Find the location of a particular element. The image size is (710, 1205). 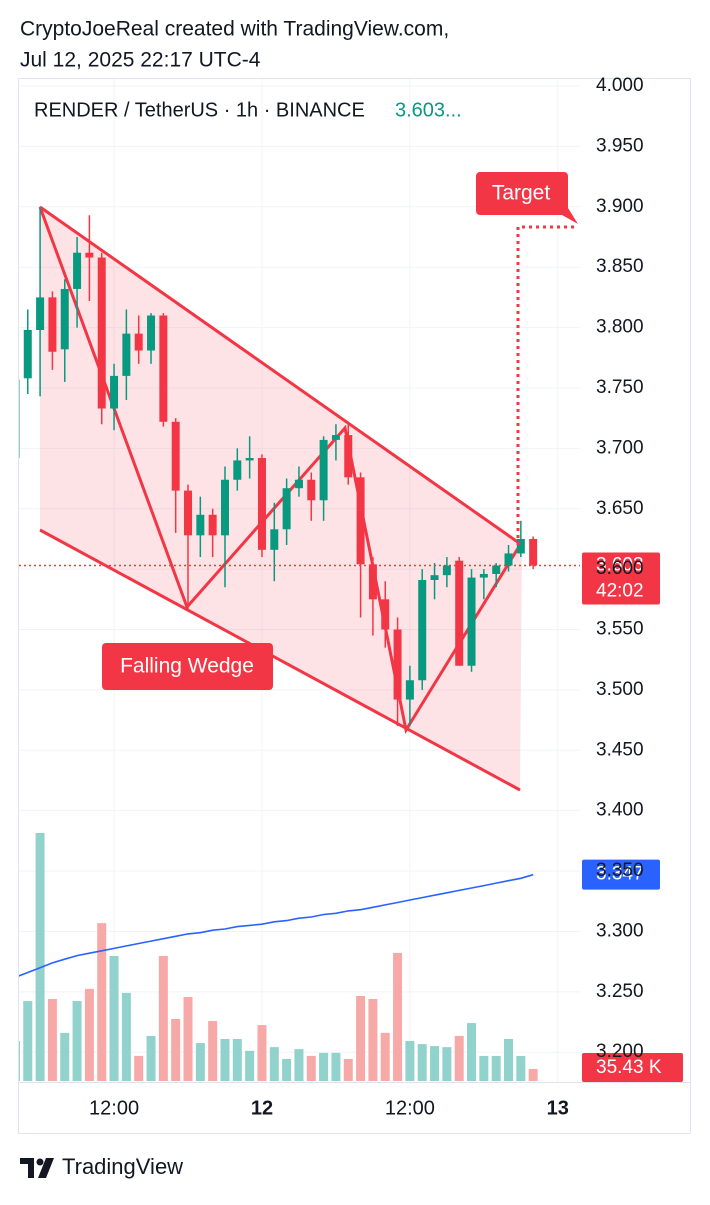

brand-name: TradingView is located at coordinates (122, 1166).